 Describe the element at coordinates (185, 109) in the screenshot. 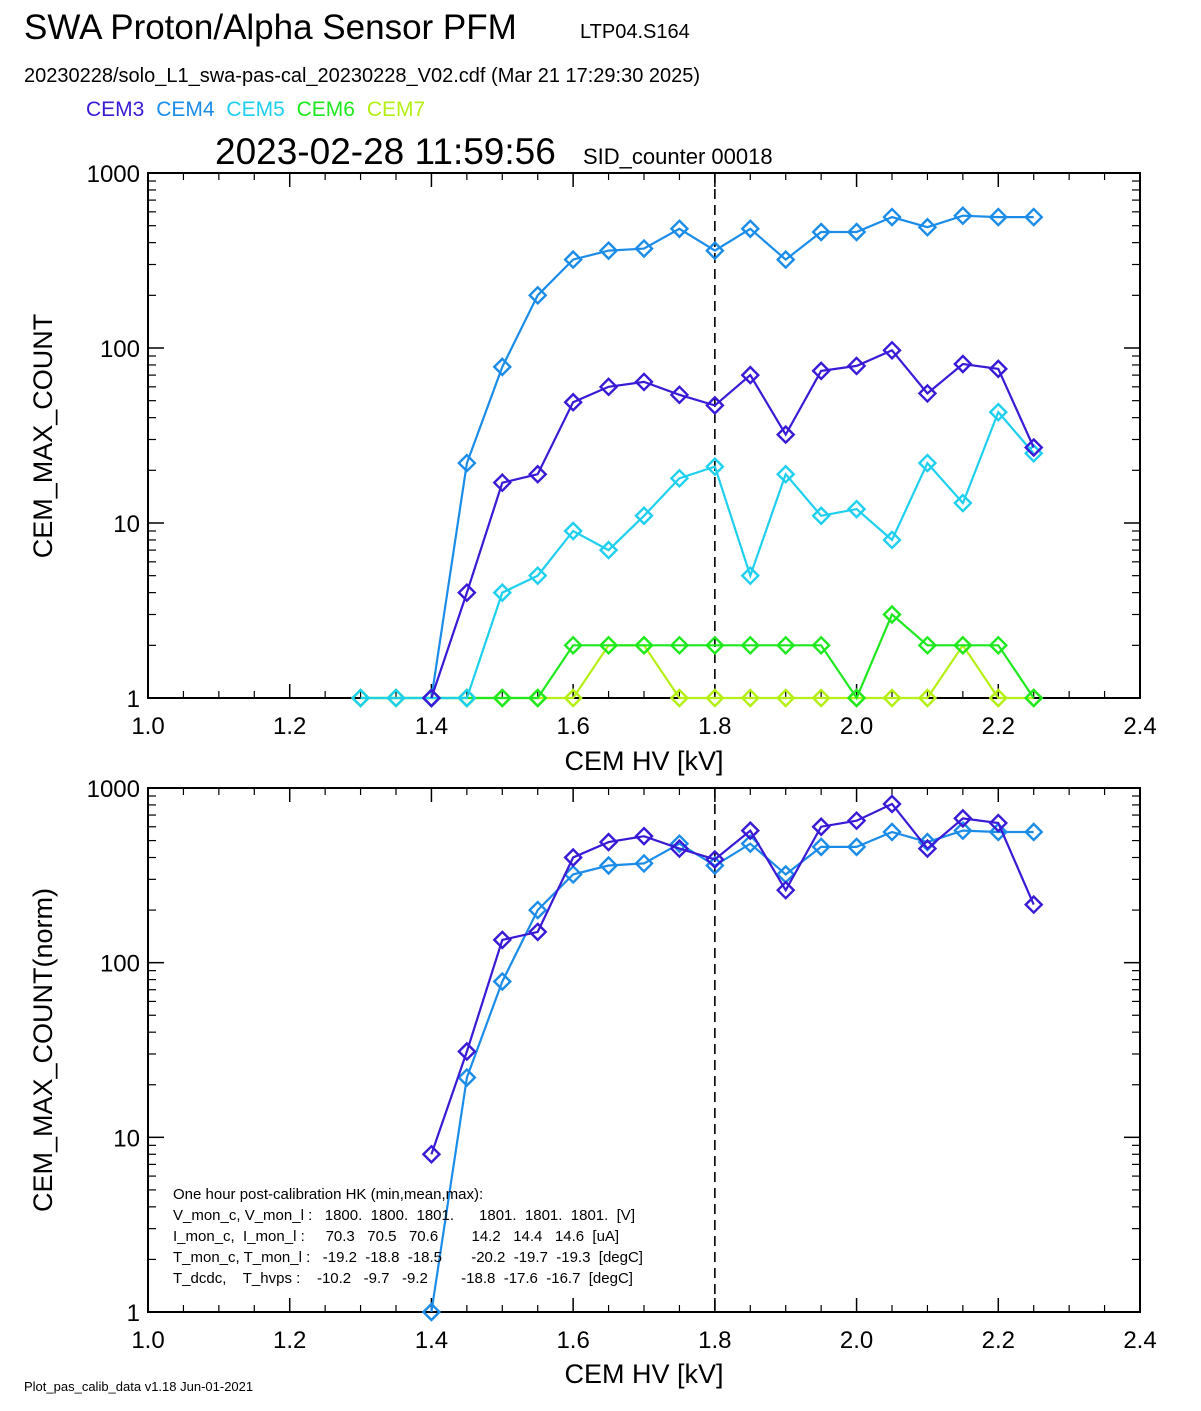

I see `legend-cem4: CEM4` at that location.